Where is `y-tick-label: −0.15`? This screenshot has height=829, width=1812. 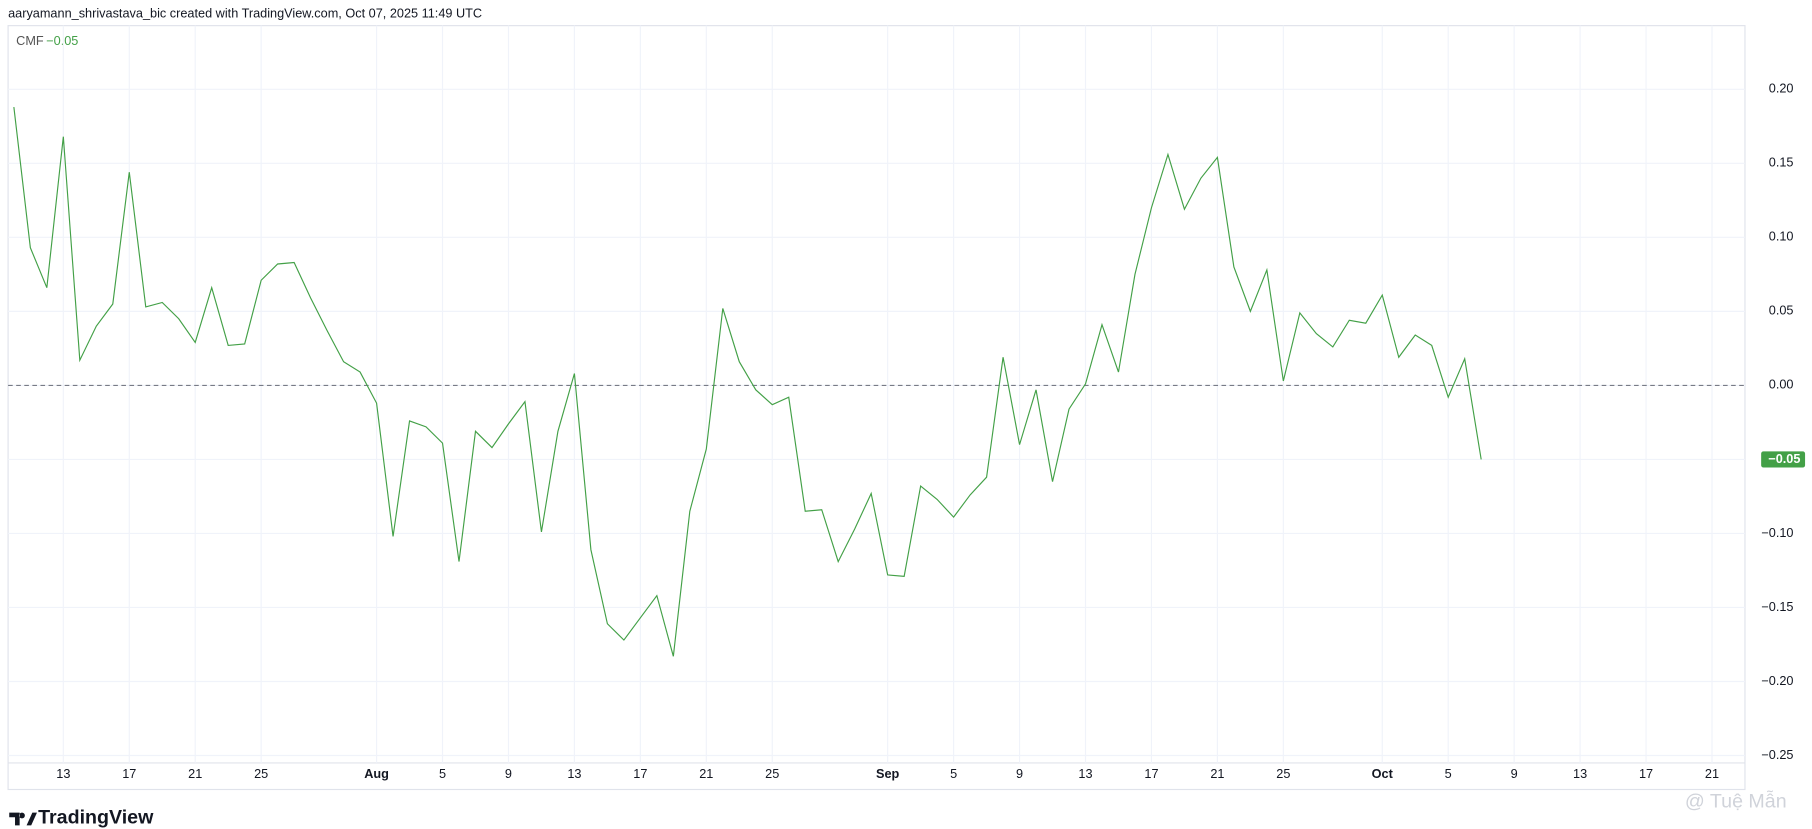 y-tick-label: −0.15 is located at coordinates (1777, 606).